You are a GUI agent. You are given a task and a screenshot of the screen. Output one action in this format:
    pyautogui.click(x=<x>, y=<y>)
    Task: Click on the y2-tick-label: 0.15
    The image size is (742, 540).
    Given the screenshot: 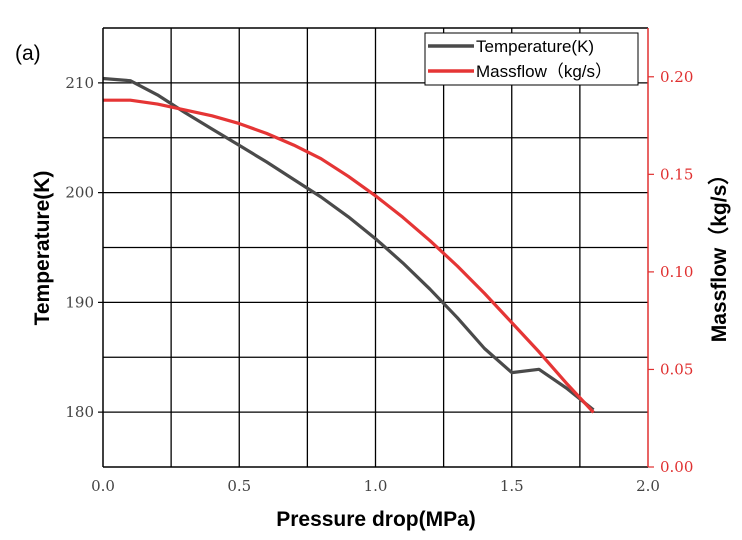 What is the action you would take?
    pyautogui.click(x=676, y=174)
    